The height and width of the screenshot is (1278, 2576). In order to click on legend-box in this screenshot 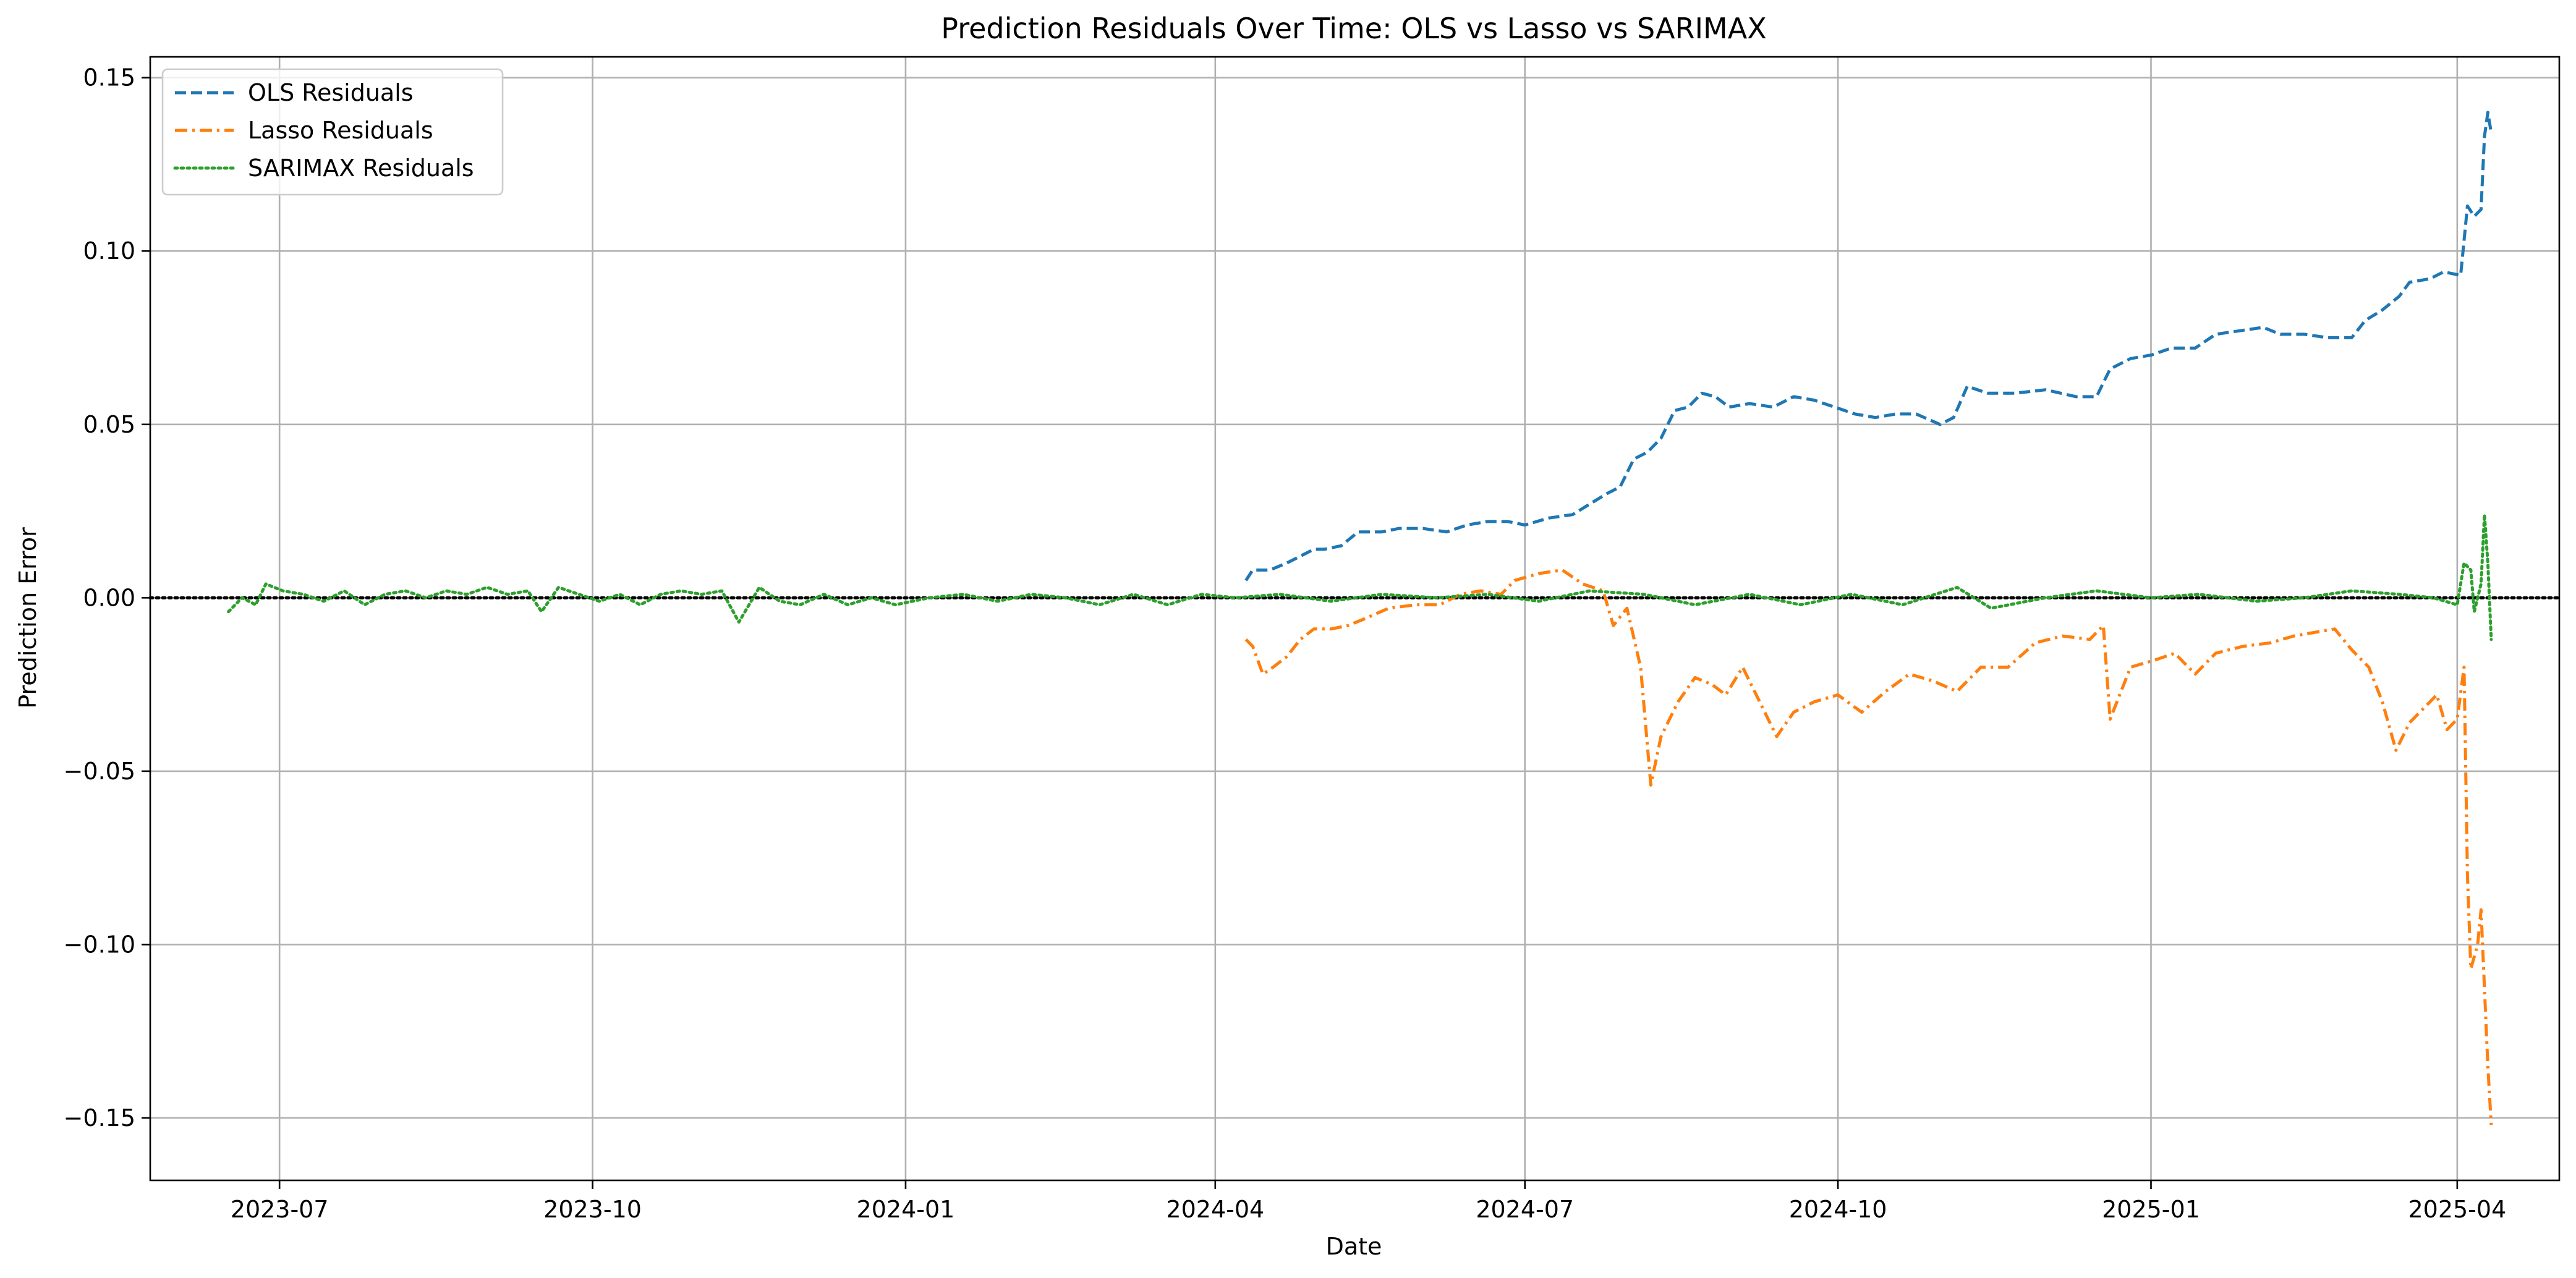, I will do `click(332, 132)`.